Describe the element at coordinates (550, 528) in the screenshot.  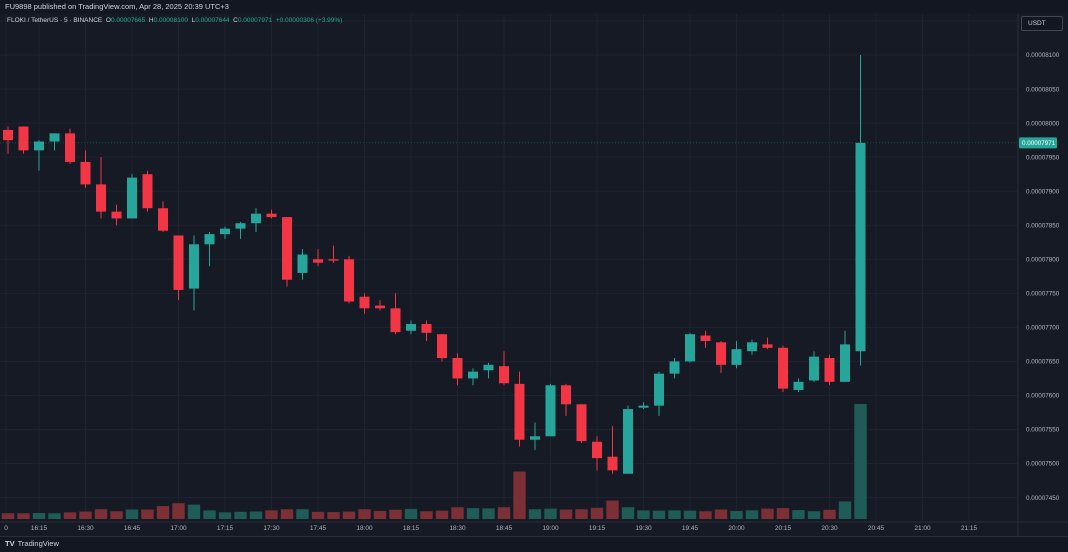
I see `x-tick-label: 19:00` at that location.